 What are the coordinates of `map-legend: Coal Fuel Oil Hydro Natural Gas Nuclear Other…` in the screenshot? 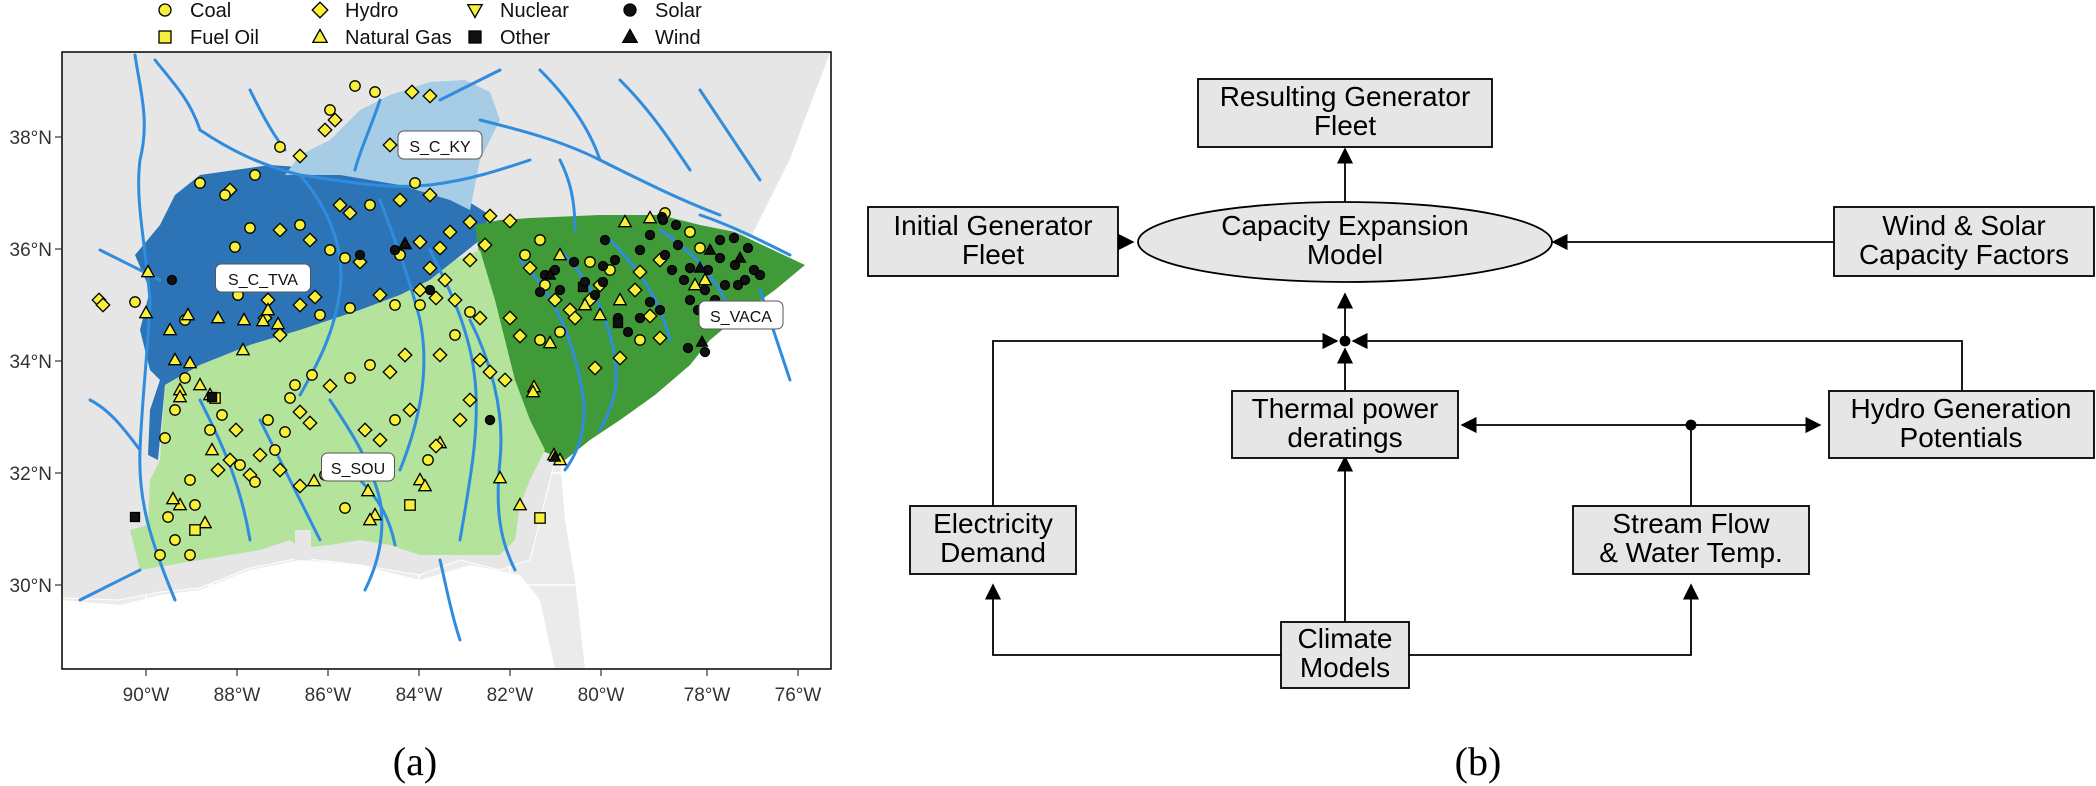 It's located at (430, 24).